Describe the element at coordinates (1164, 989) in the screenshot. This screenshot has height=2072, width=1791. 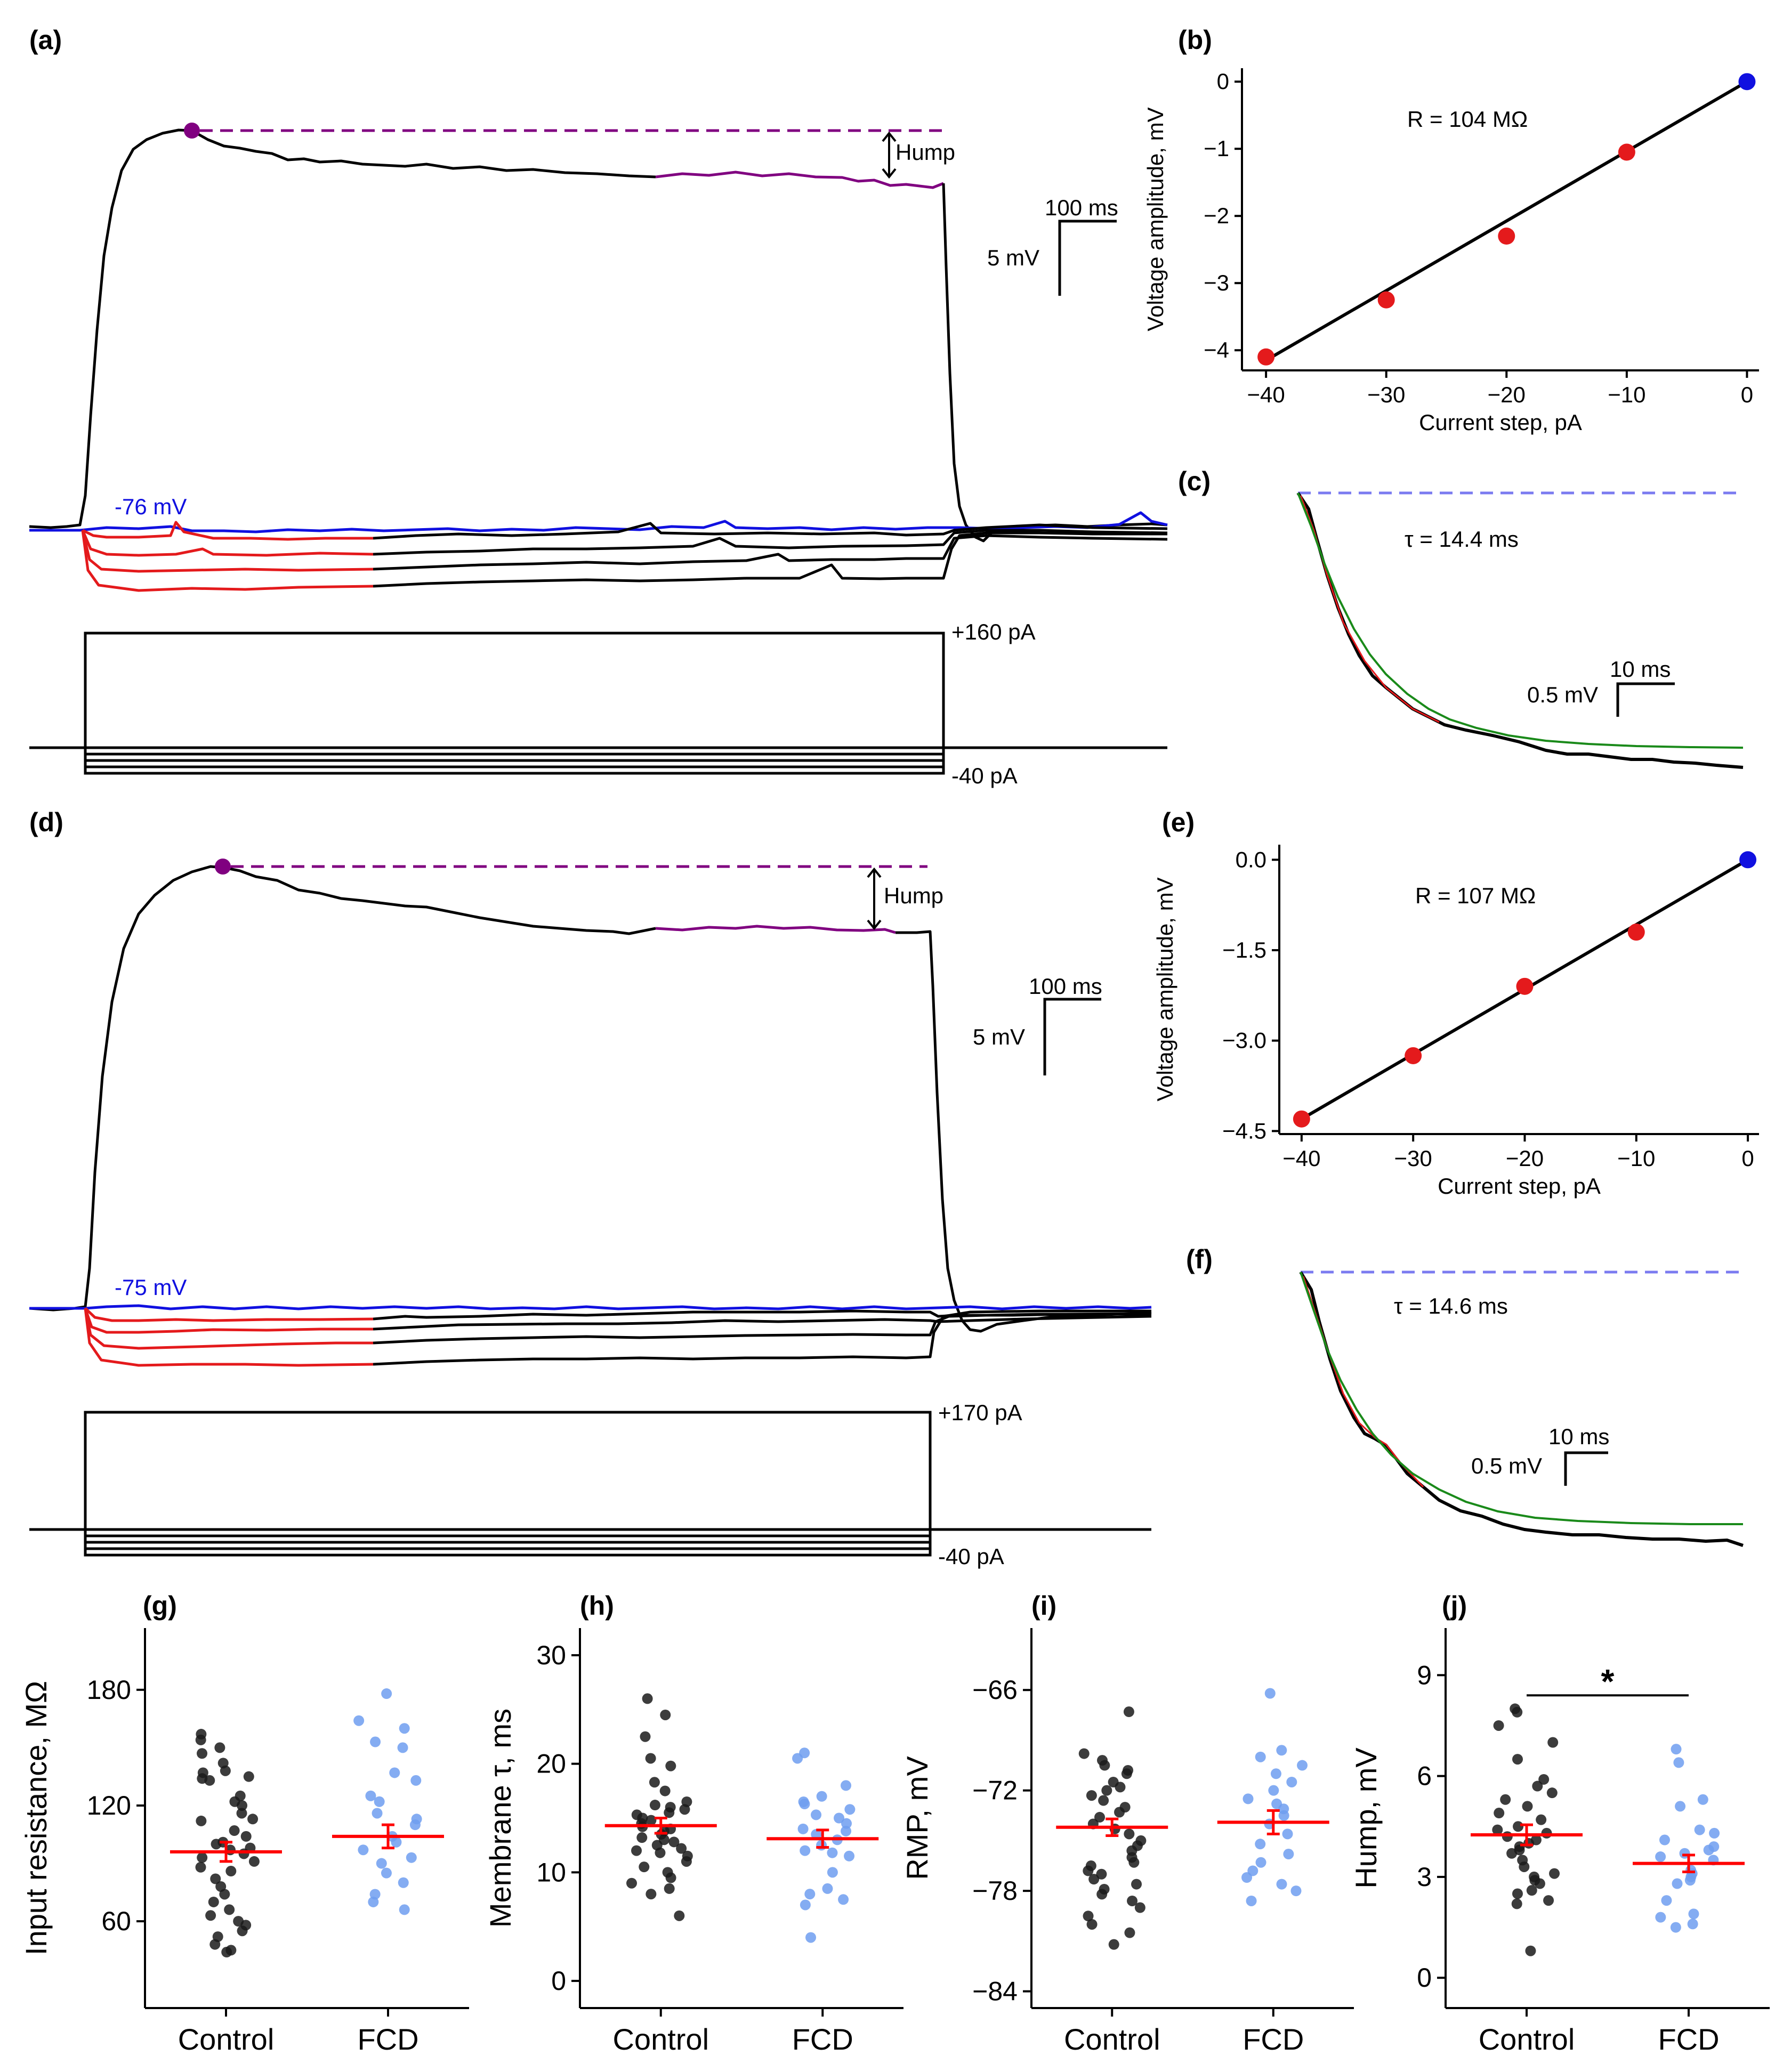
I see `y-axis-title-e: Voltage amplitude, mV` at that location.